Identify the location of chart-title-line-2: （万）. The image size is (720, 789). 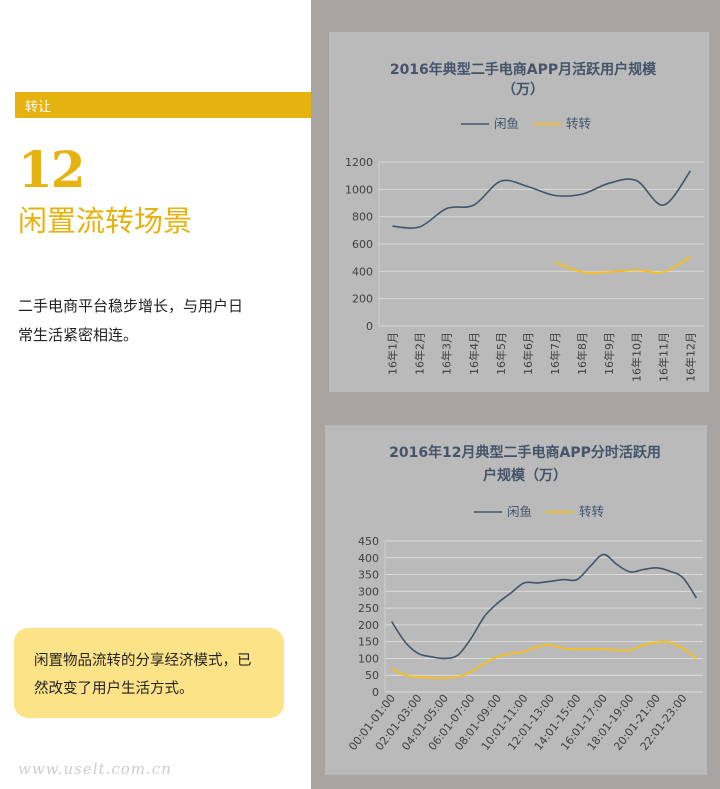
(523, 90).